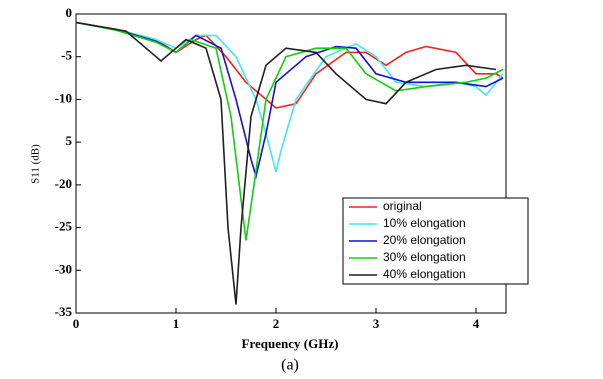  Describe the element at coordinates (36, 164) in the screenshot. I see `y-axis-label: S11 (dB)` at that location.